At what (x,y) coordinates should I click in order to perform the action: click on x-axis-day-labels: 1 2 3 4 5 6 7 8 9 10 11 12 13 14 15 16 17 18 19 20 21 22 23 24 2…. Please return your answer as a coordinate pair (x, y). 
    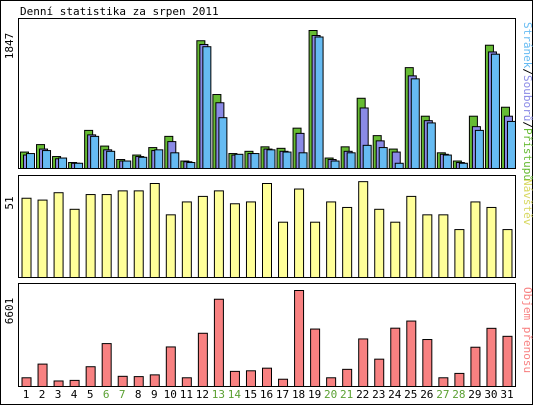
    Looking at the image, I should click on (268, 394).